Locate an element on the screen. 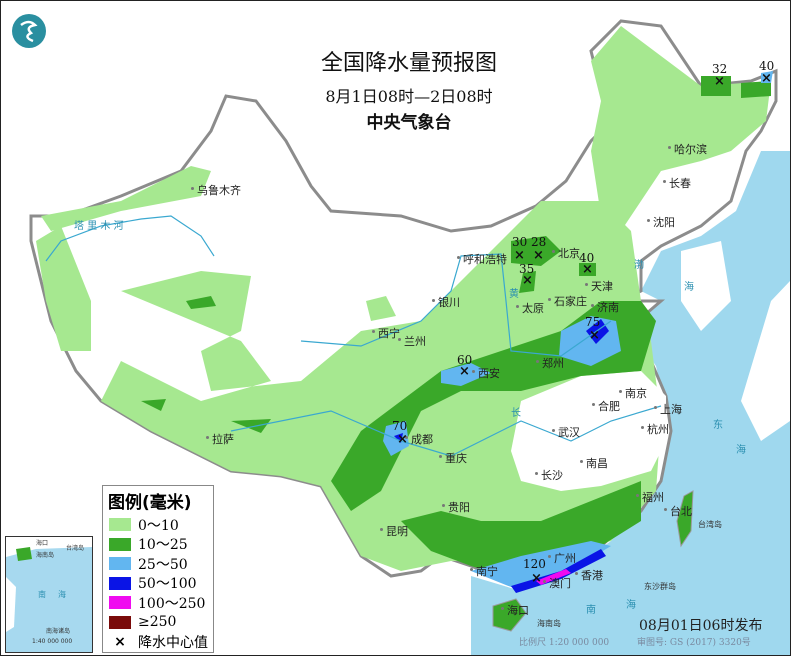  map-scale: 比例尺 1:20 000 000 is located at coordinates (564, 643).